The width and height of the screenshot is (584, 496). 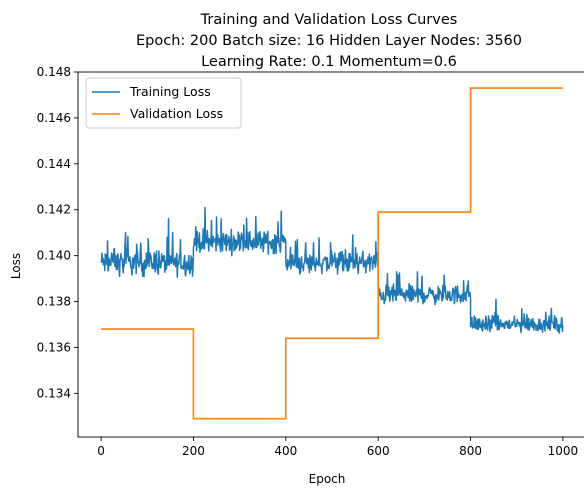 What do you see at coordinates (329, 20) in the screenshot?
I see `title-line-1: Training and Validation Loss Curves` at bounding box center [329, 20].